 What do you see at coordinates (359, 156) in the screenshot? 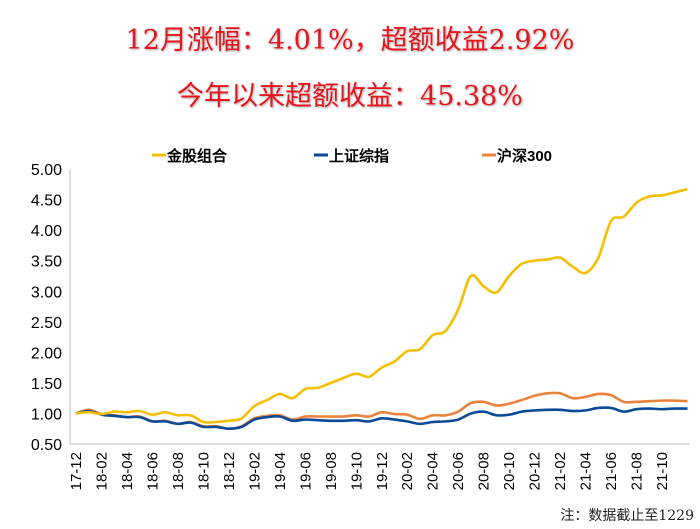
I see `legend-label: 上证综指` at bounding box center [359, 156].